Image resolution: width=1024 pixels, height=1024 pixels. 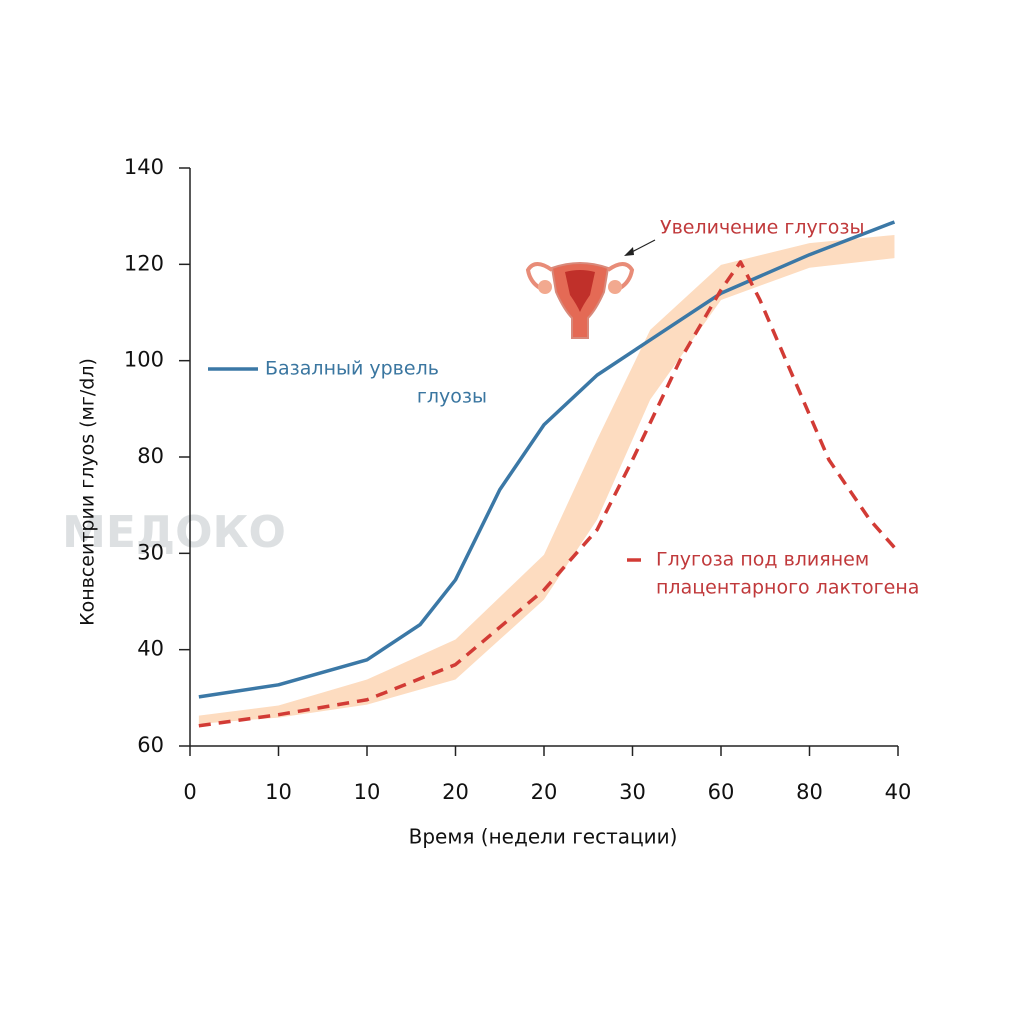 I want to click on annotation: Глугоза под влиянем, so click(x=762, y=560).